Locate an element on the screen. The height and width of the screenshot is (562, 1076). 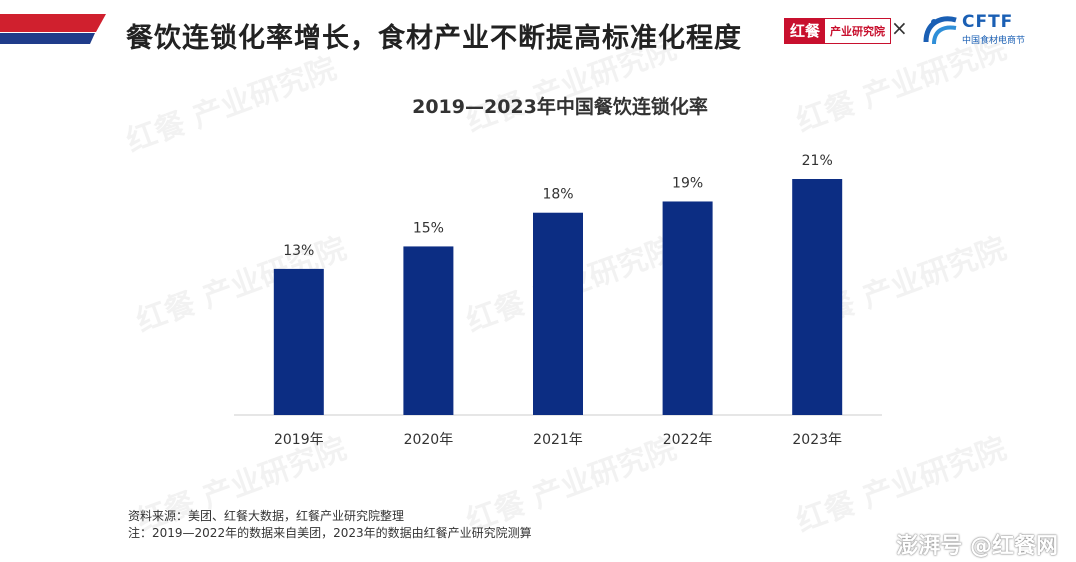
x-tick-label: 2021年 is located at coordinates (558, 440).